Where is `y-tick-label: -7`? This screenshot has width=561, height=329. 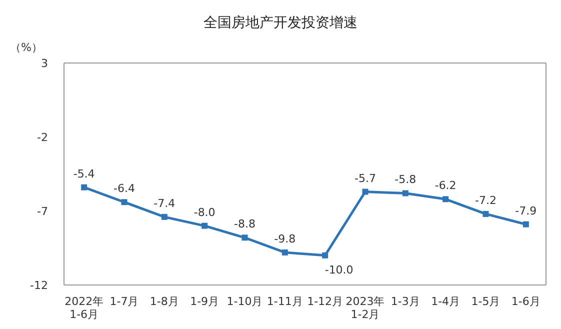
y-tick-label: -7 is located at coordinates (42, 211).